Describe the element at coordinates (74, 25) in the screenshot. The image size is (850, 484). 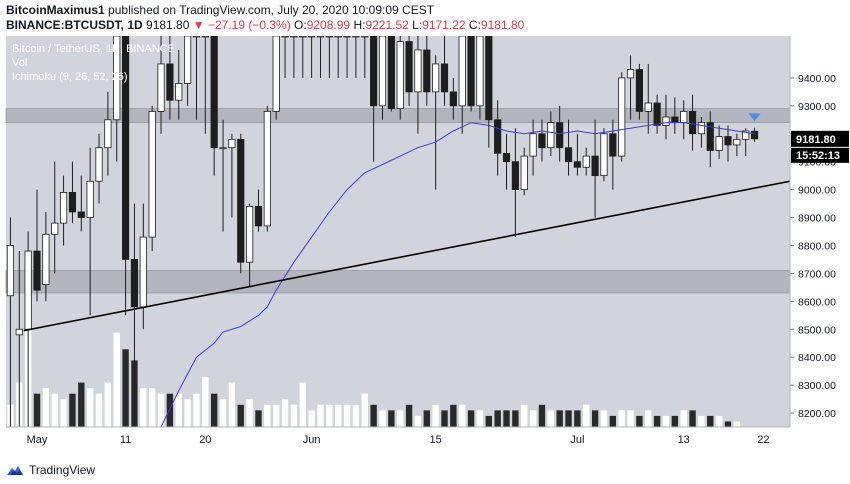
I see `symbol-name: BINANCE:BTCUSDT, 1D` at that location.